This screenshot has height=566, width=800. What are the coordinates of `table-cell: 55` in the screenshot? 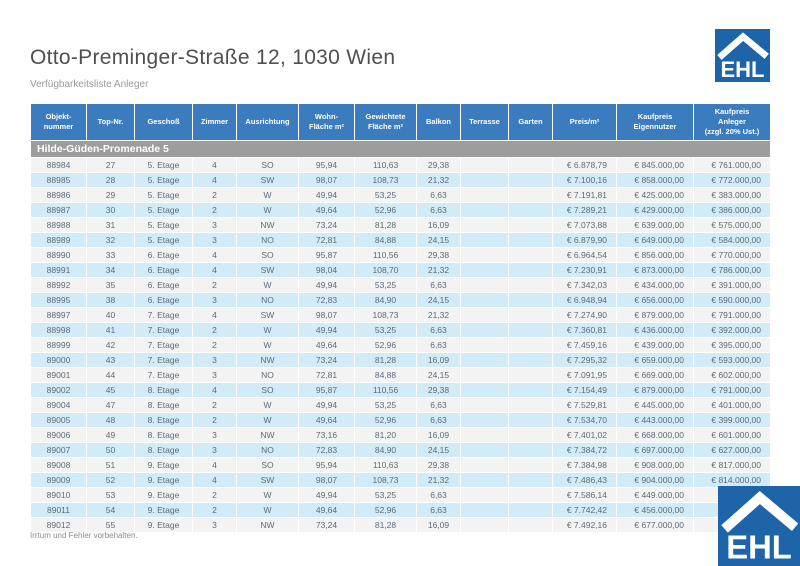 It's located at (110, 525).